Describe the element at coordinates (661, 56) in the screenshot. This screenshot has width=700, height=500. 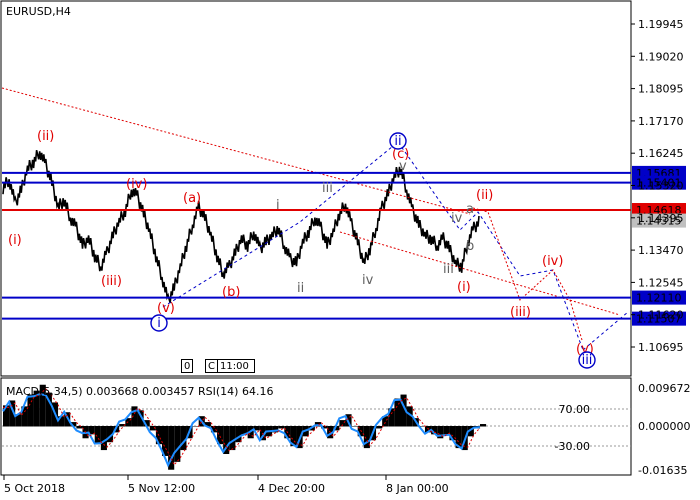
I see `price-tick-label: 1.19020` at that location.